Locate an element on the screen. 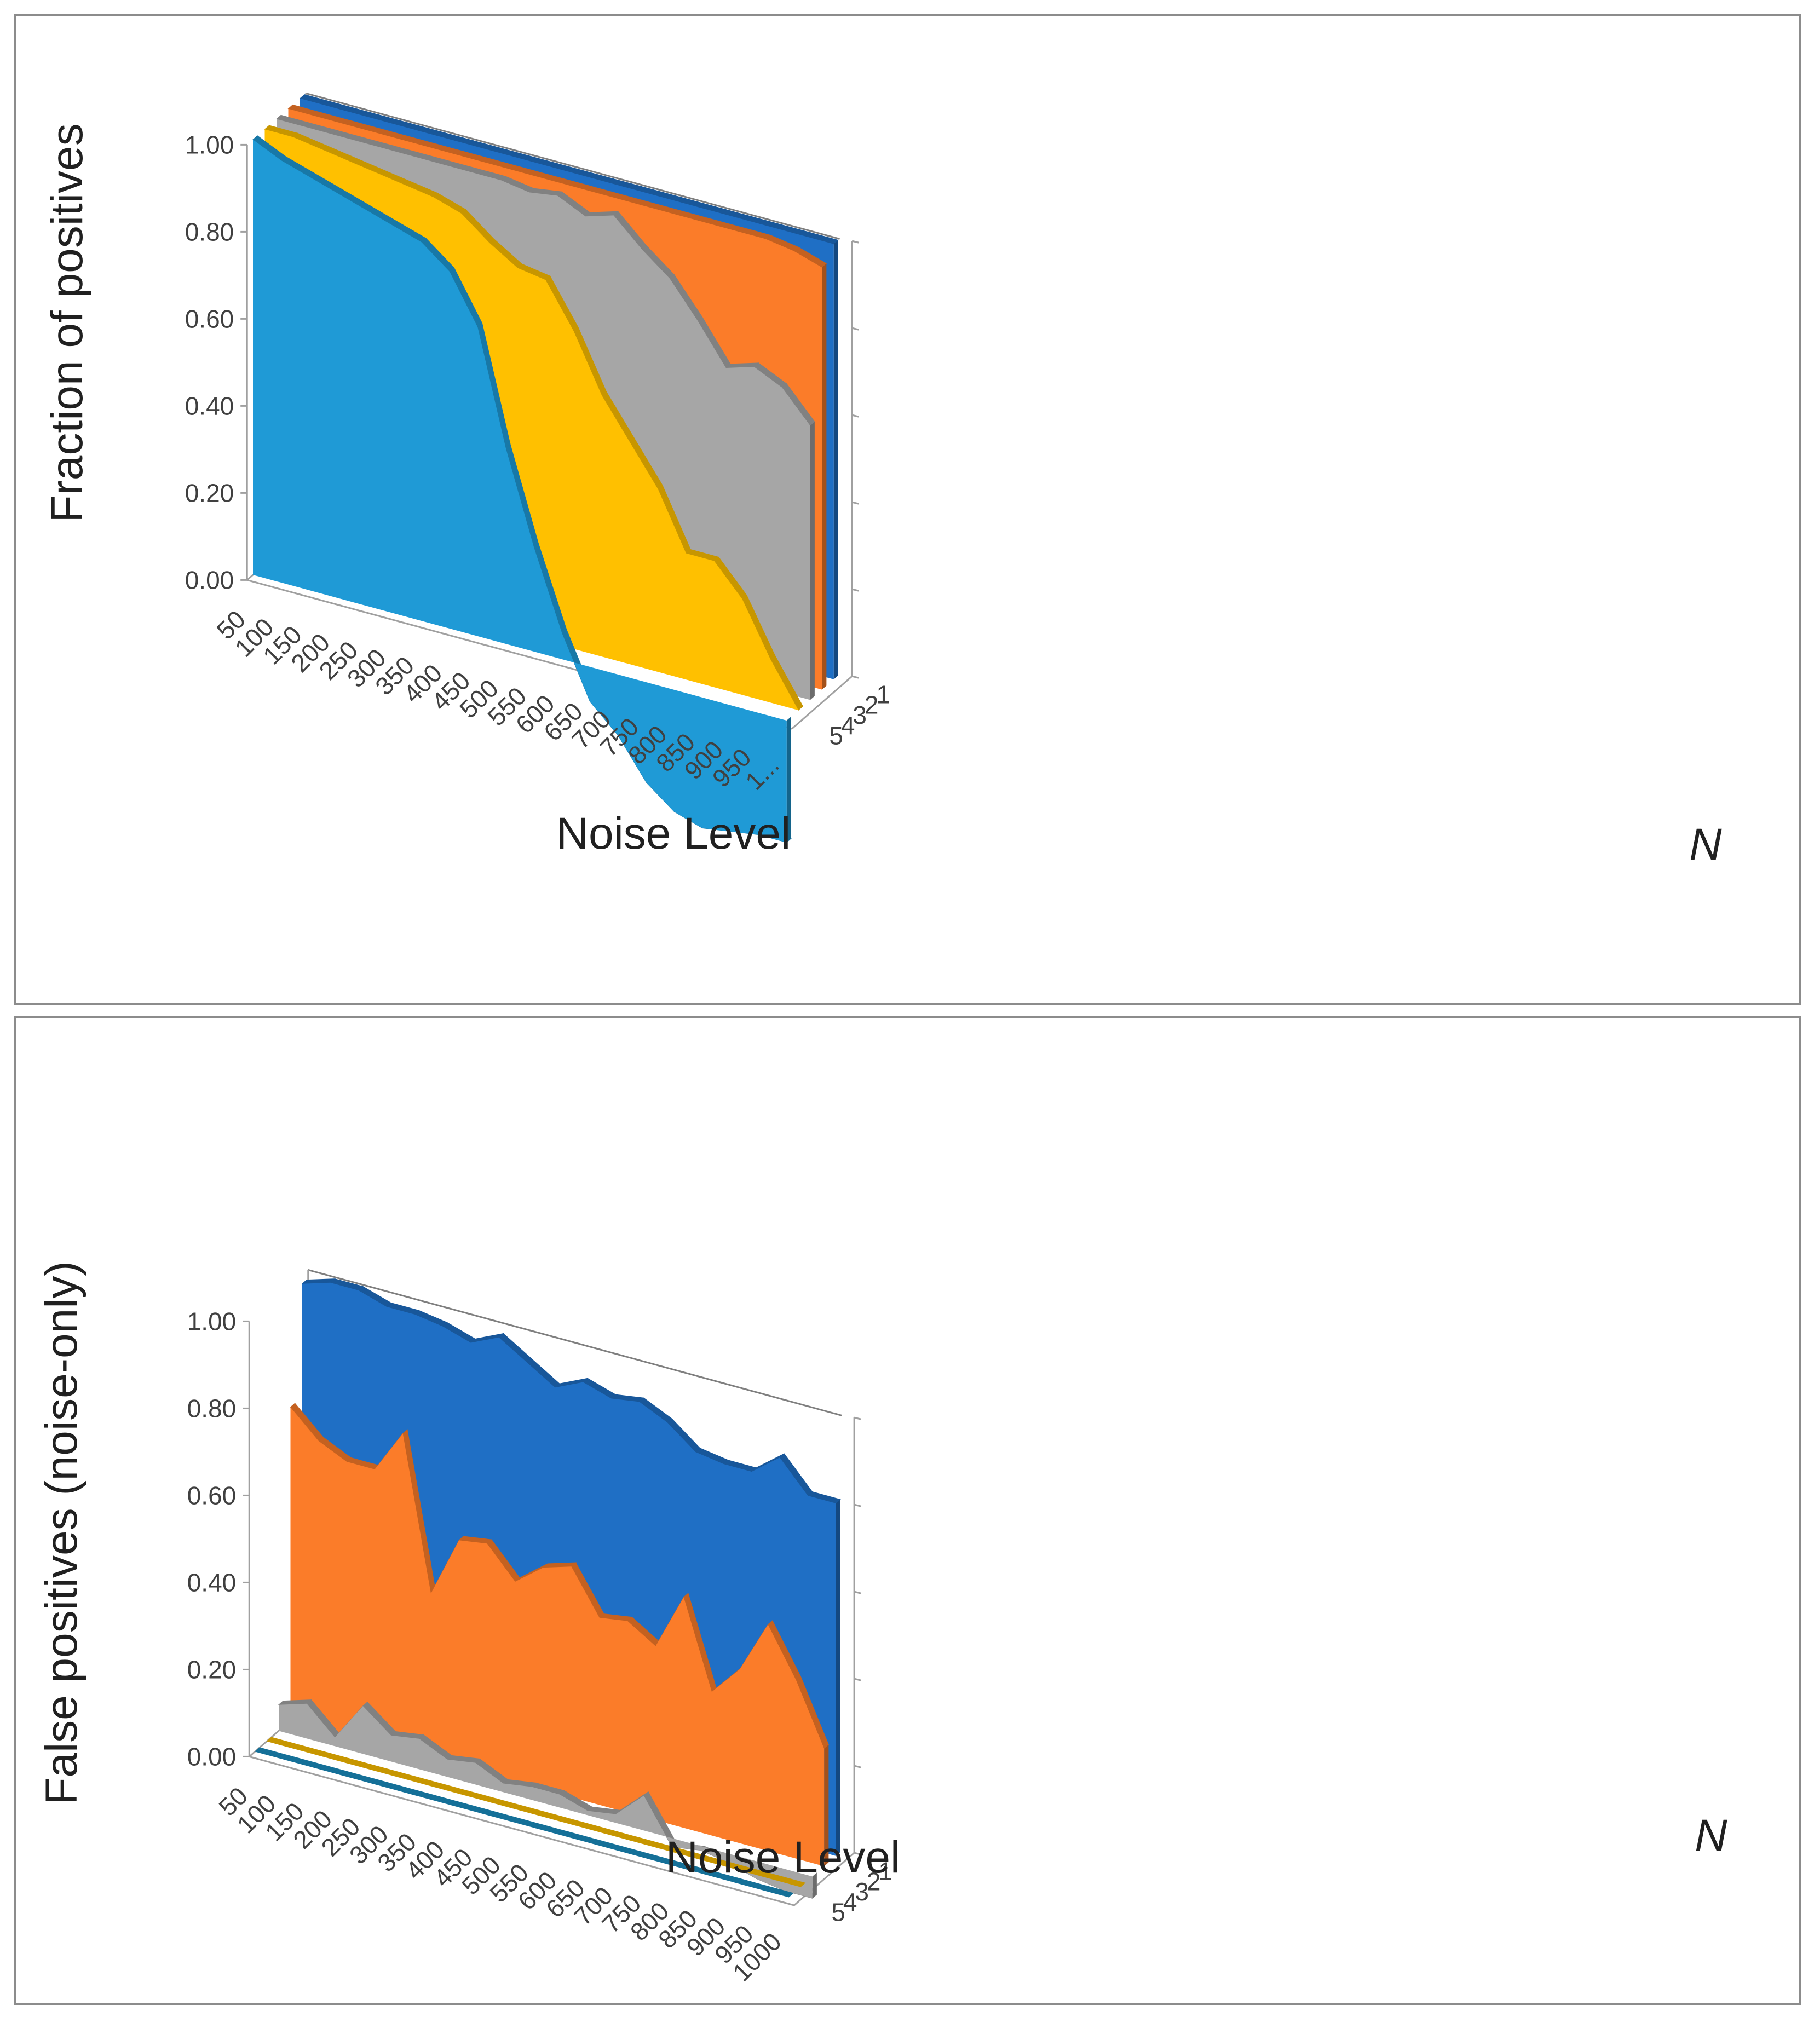  series-3-area is located at coordinates (546, 1801).